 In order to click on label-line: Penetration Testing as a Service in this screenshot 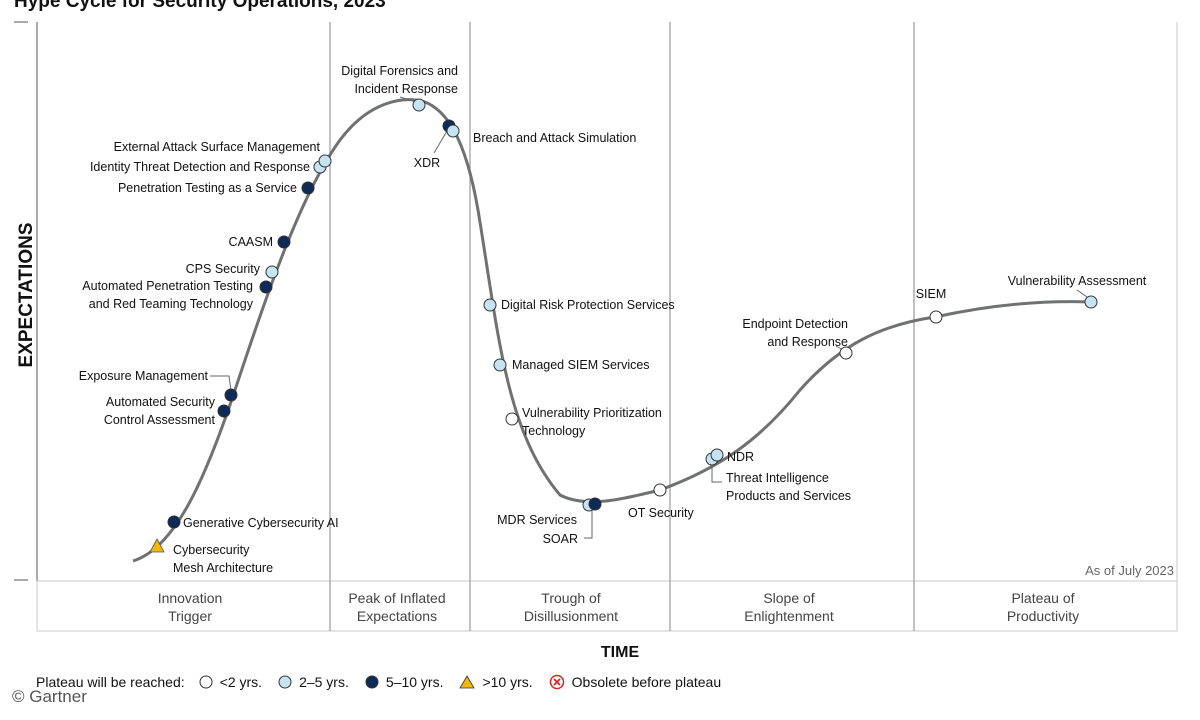, I will do `click(207, 188)`.